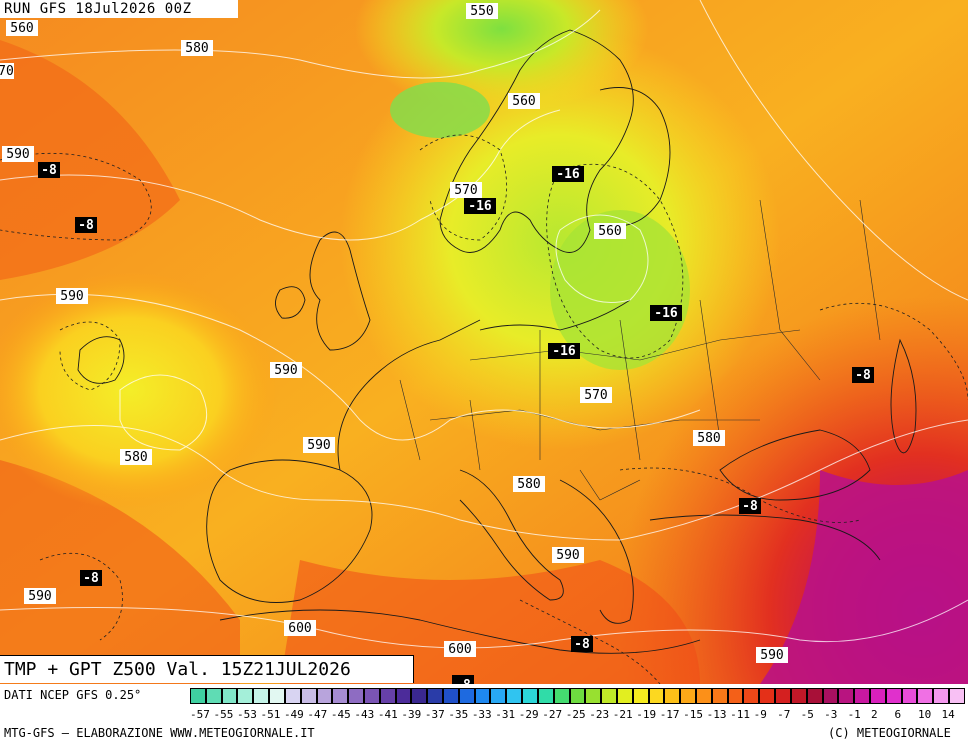 Image resolution: width=968 pixels, height=745 pixels. I want to click on contour-label-text-cut: 70, so click(7, 71).